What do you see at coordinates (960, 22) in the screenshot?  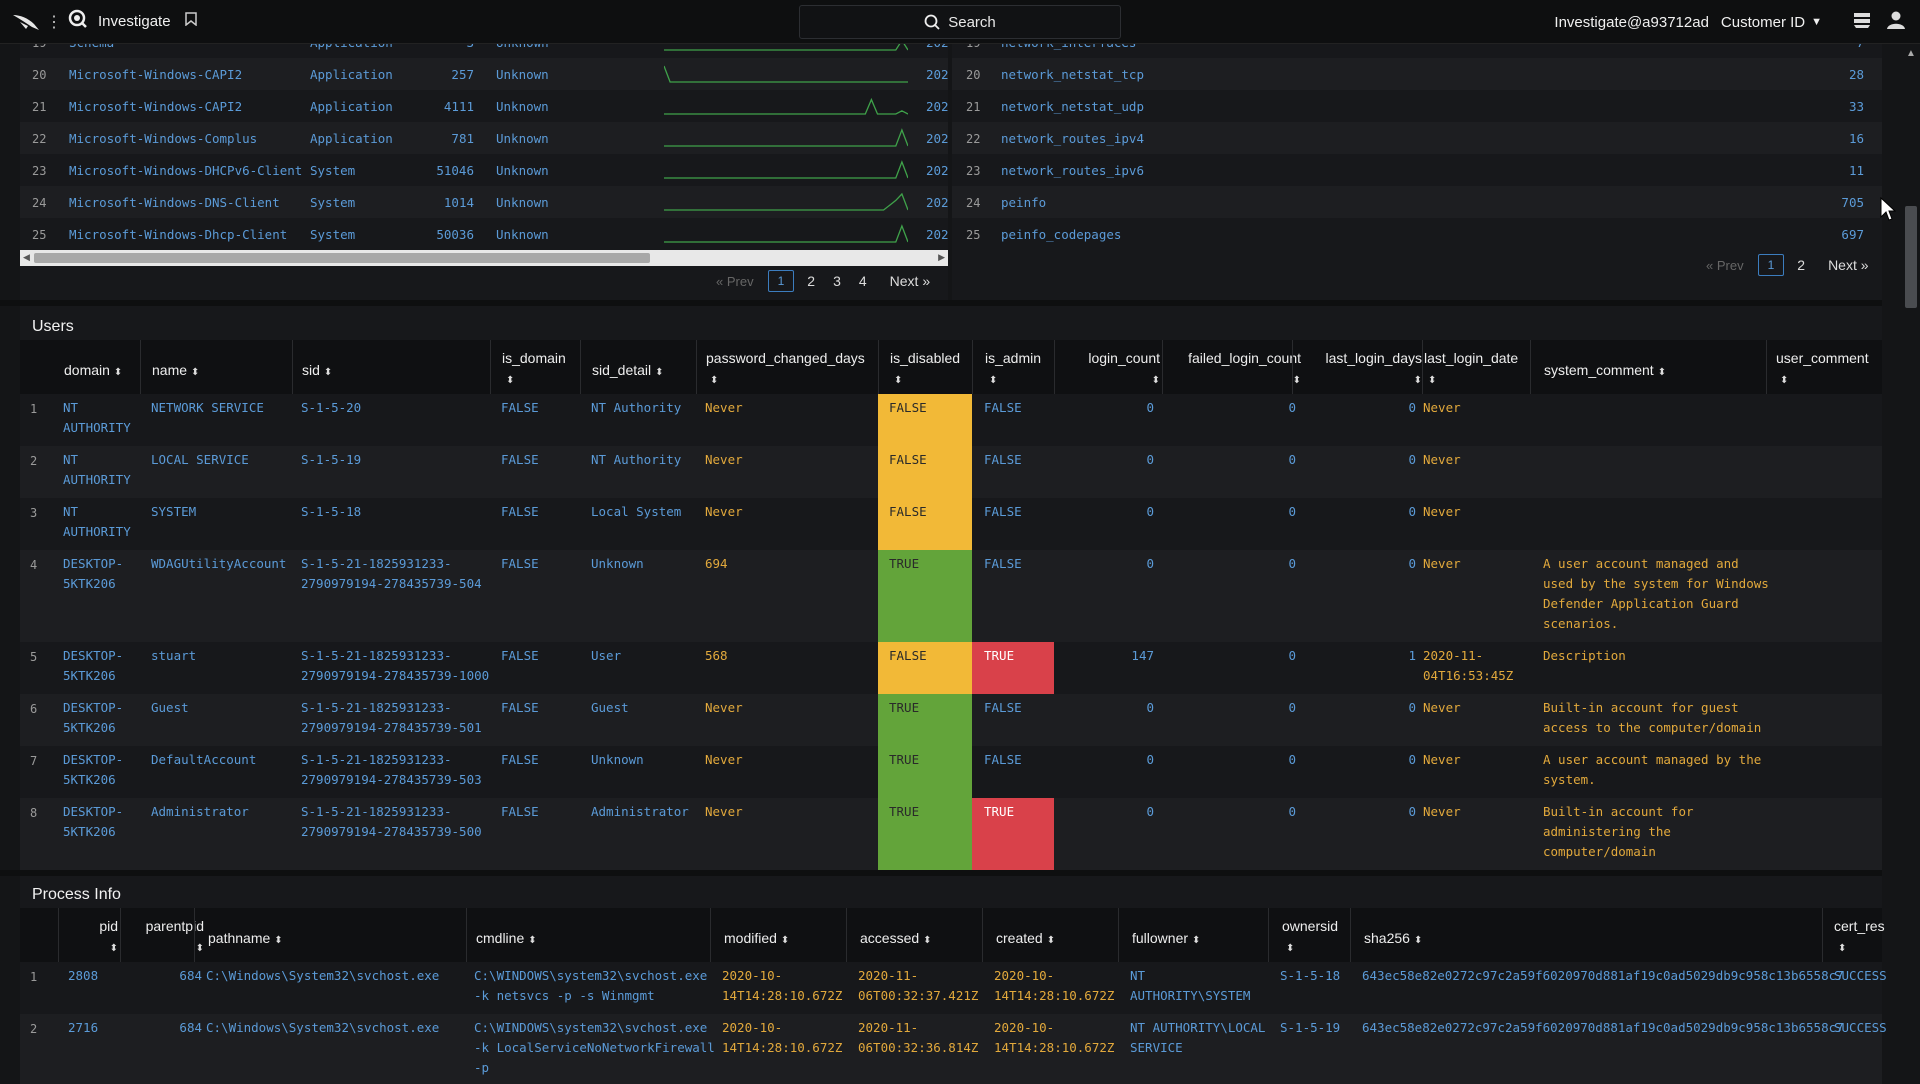 I see `search-button: Search` at bounding box center [960, 22].